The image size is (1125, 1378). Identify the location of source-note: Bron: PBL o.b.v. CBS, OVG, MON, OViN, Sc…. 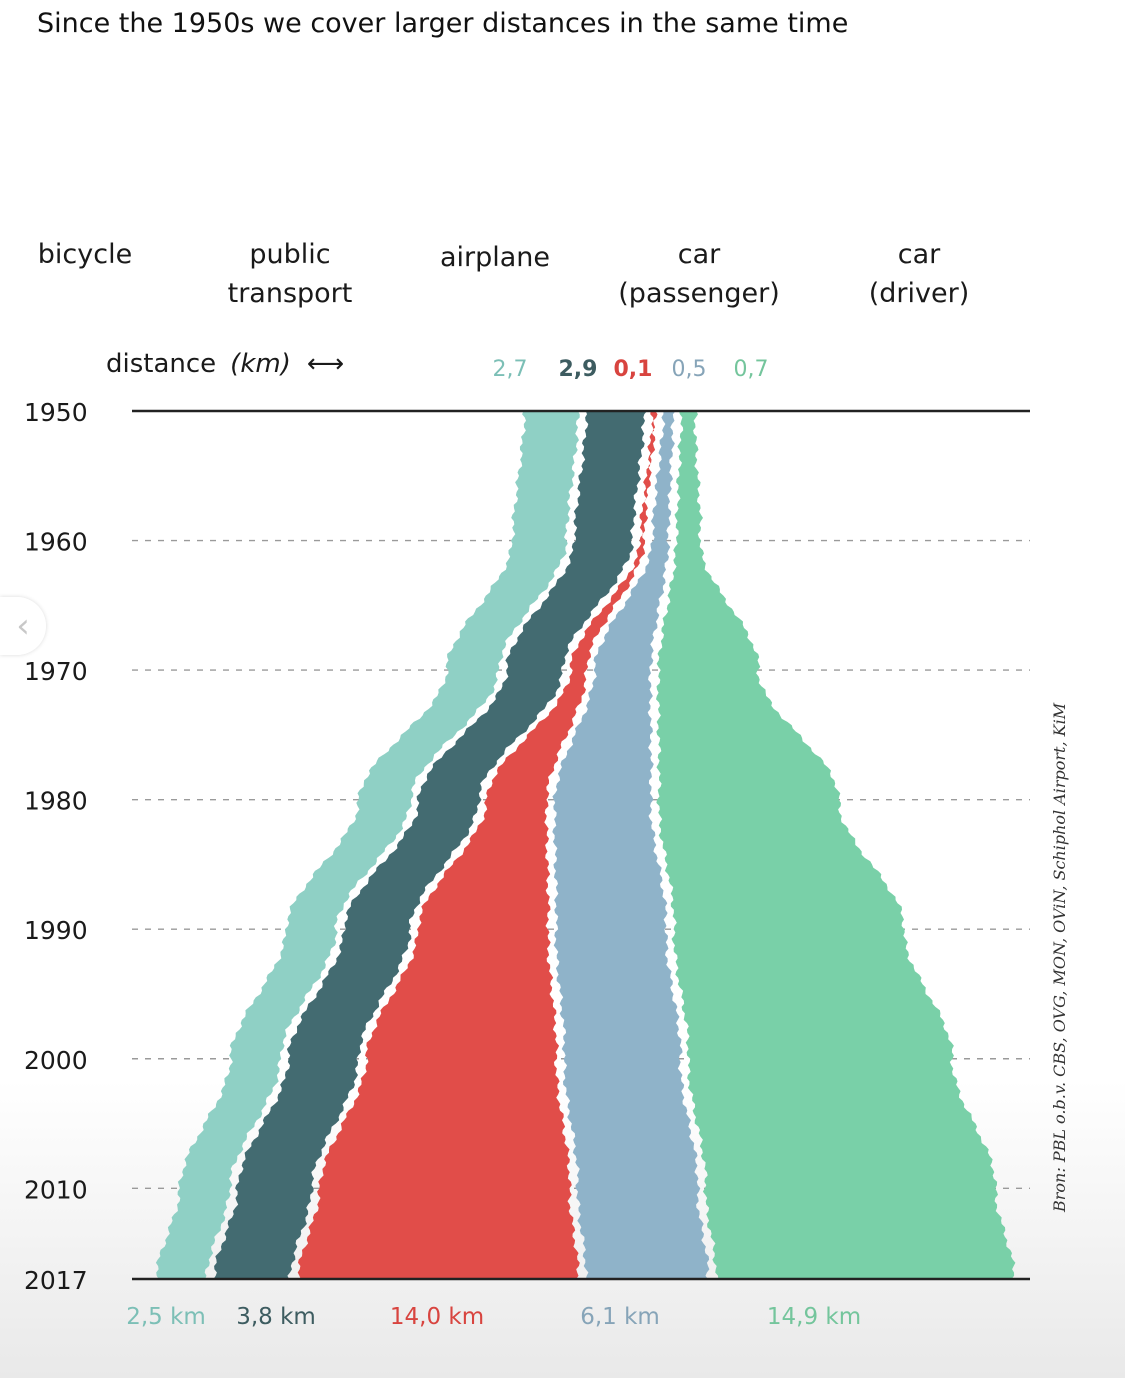
(1059, 957).